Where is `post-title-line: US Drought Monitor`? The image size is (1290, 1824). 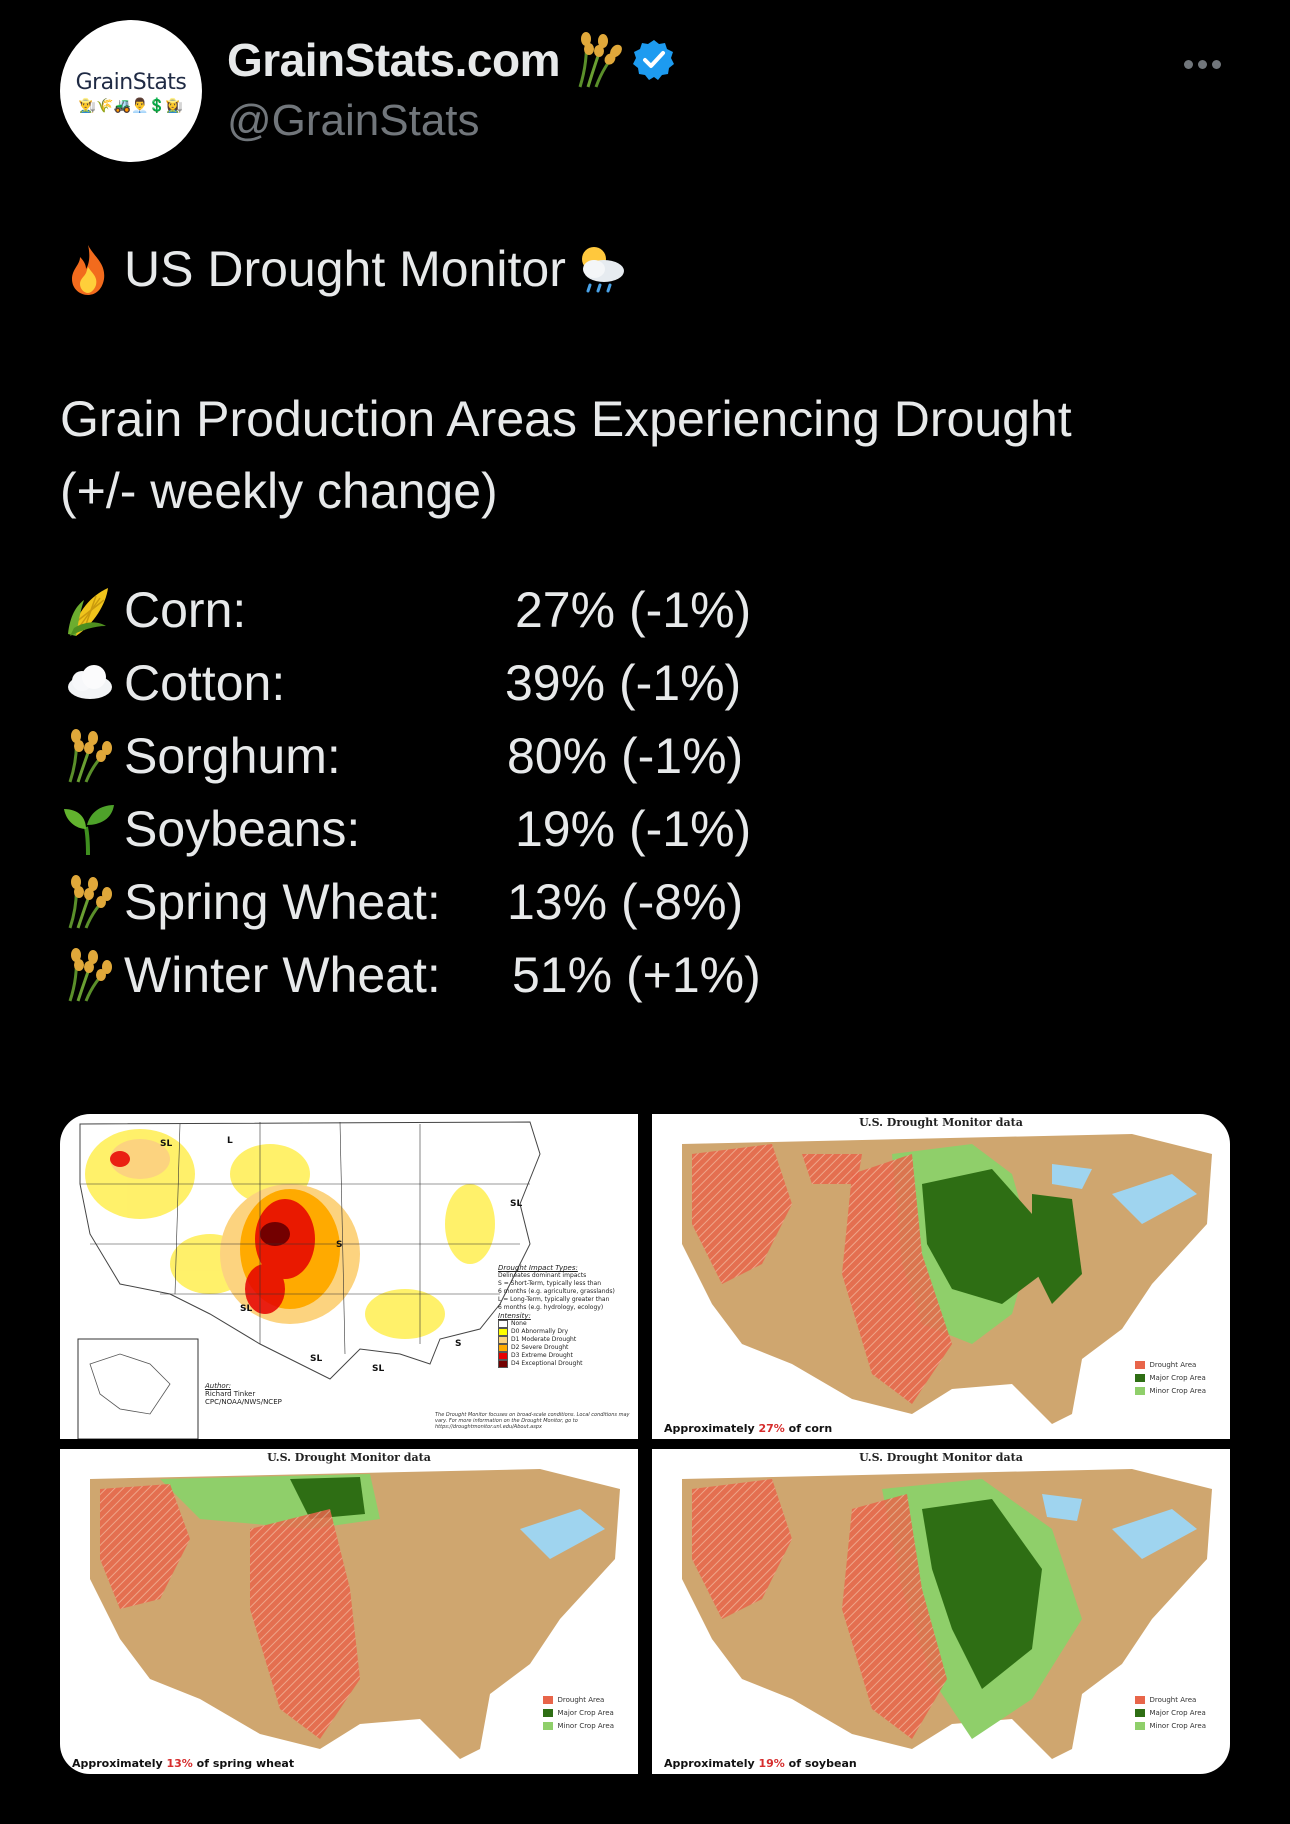
post-title-line: US Drought Monitor is located at coordinates (348, 269).